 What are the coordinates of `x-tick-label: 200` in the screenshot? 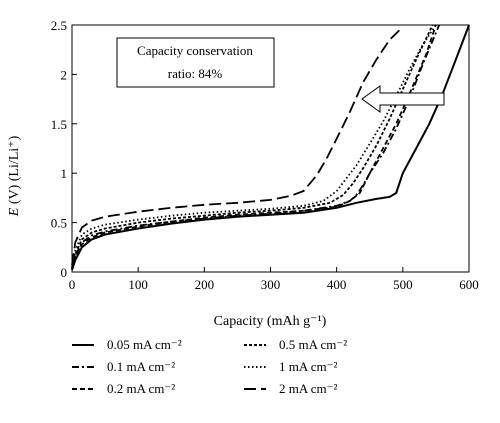 It's located at (205, 284).